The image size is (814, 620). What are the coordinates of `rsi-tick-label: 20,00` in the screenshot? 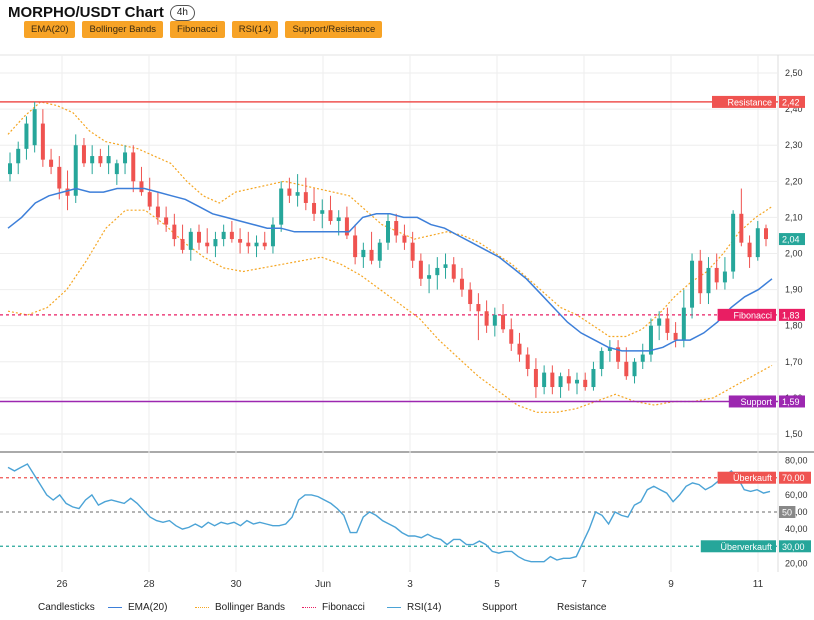 It's located at (796, 563).